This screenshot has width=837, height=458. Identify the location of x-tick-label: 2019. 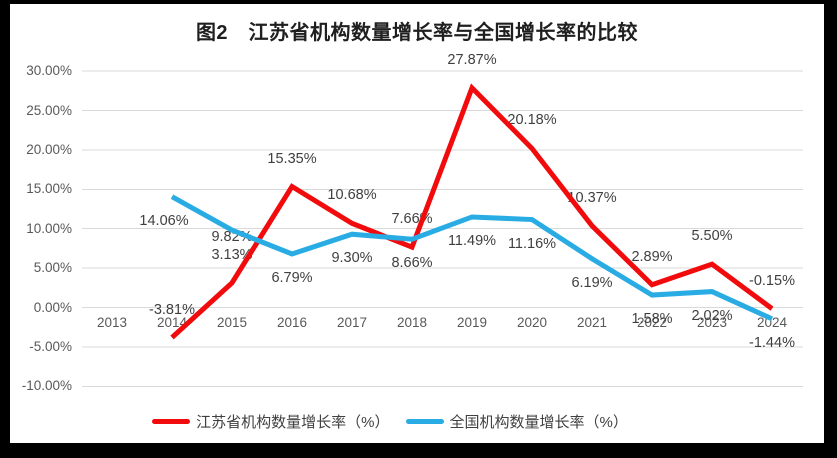
(472, 322).